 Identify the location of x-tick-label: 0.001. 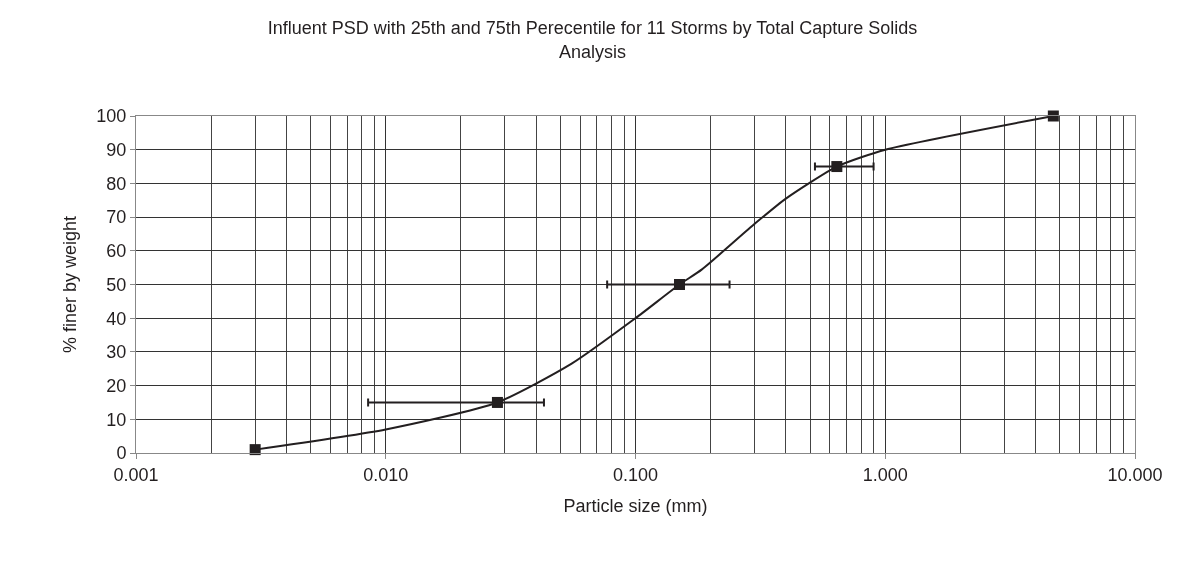
(136, 474).